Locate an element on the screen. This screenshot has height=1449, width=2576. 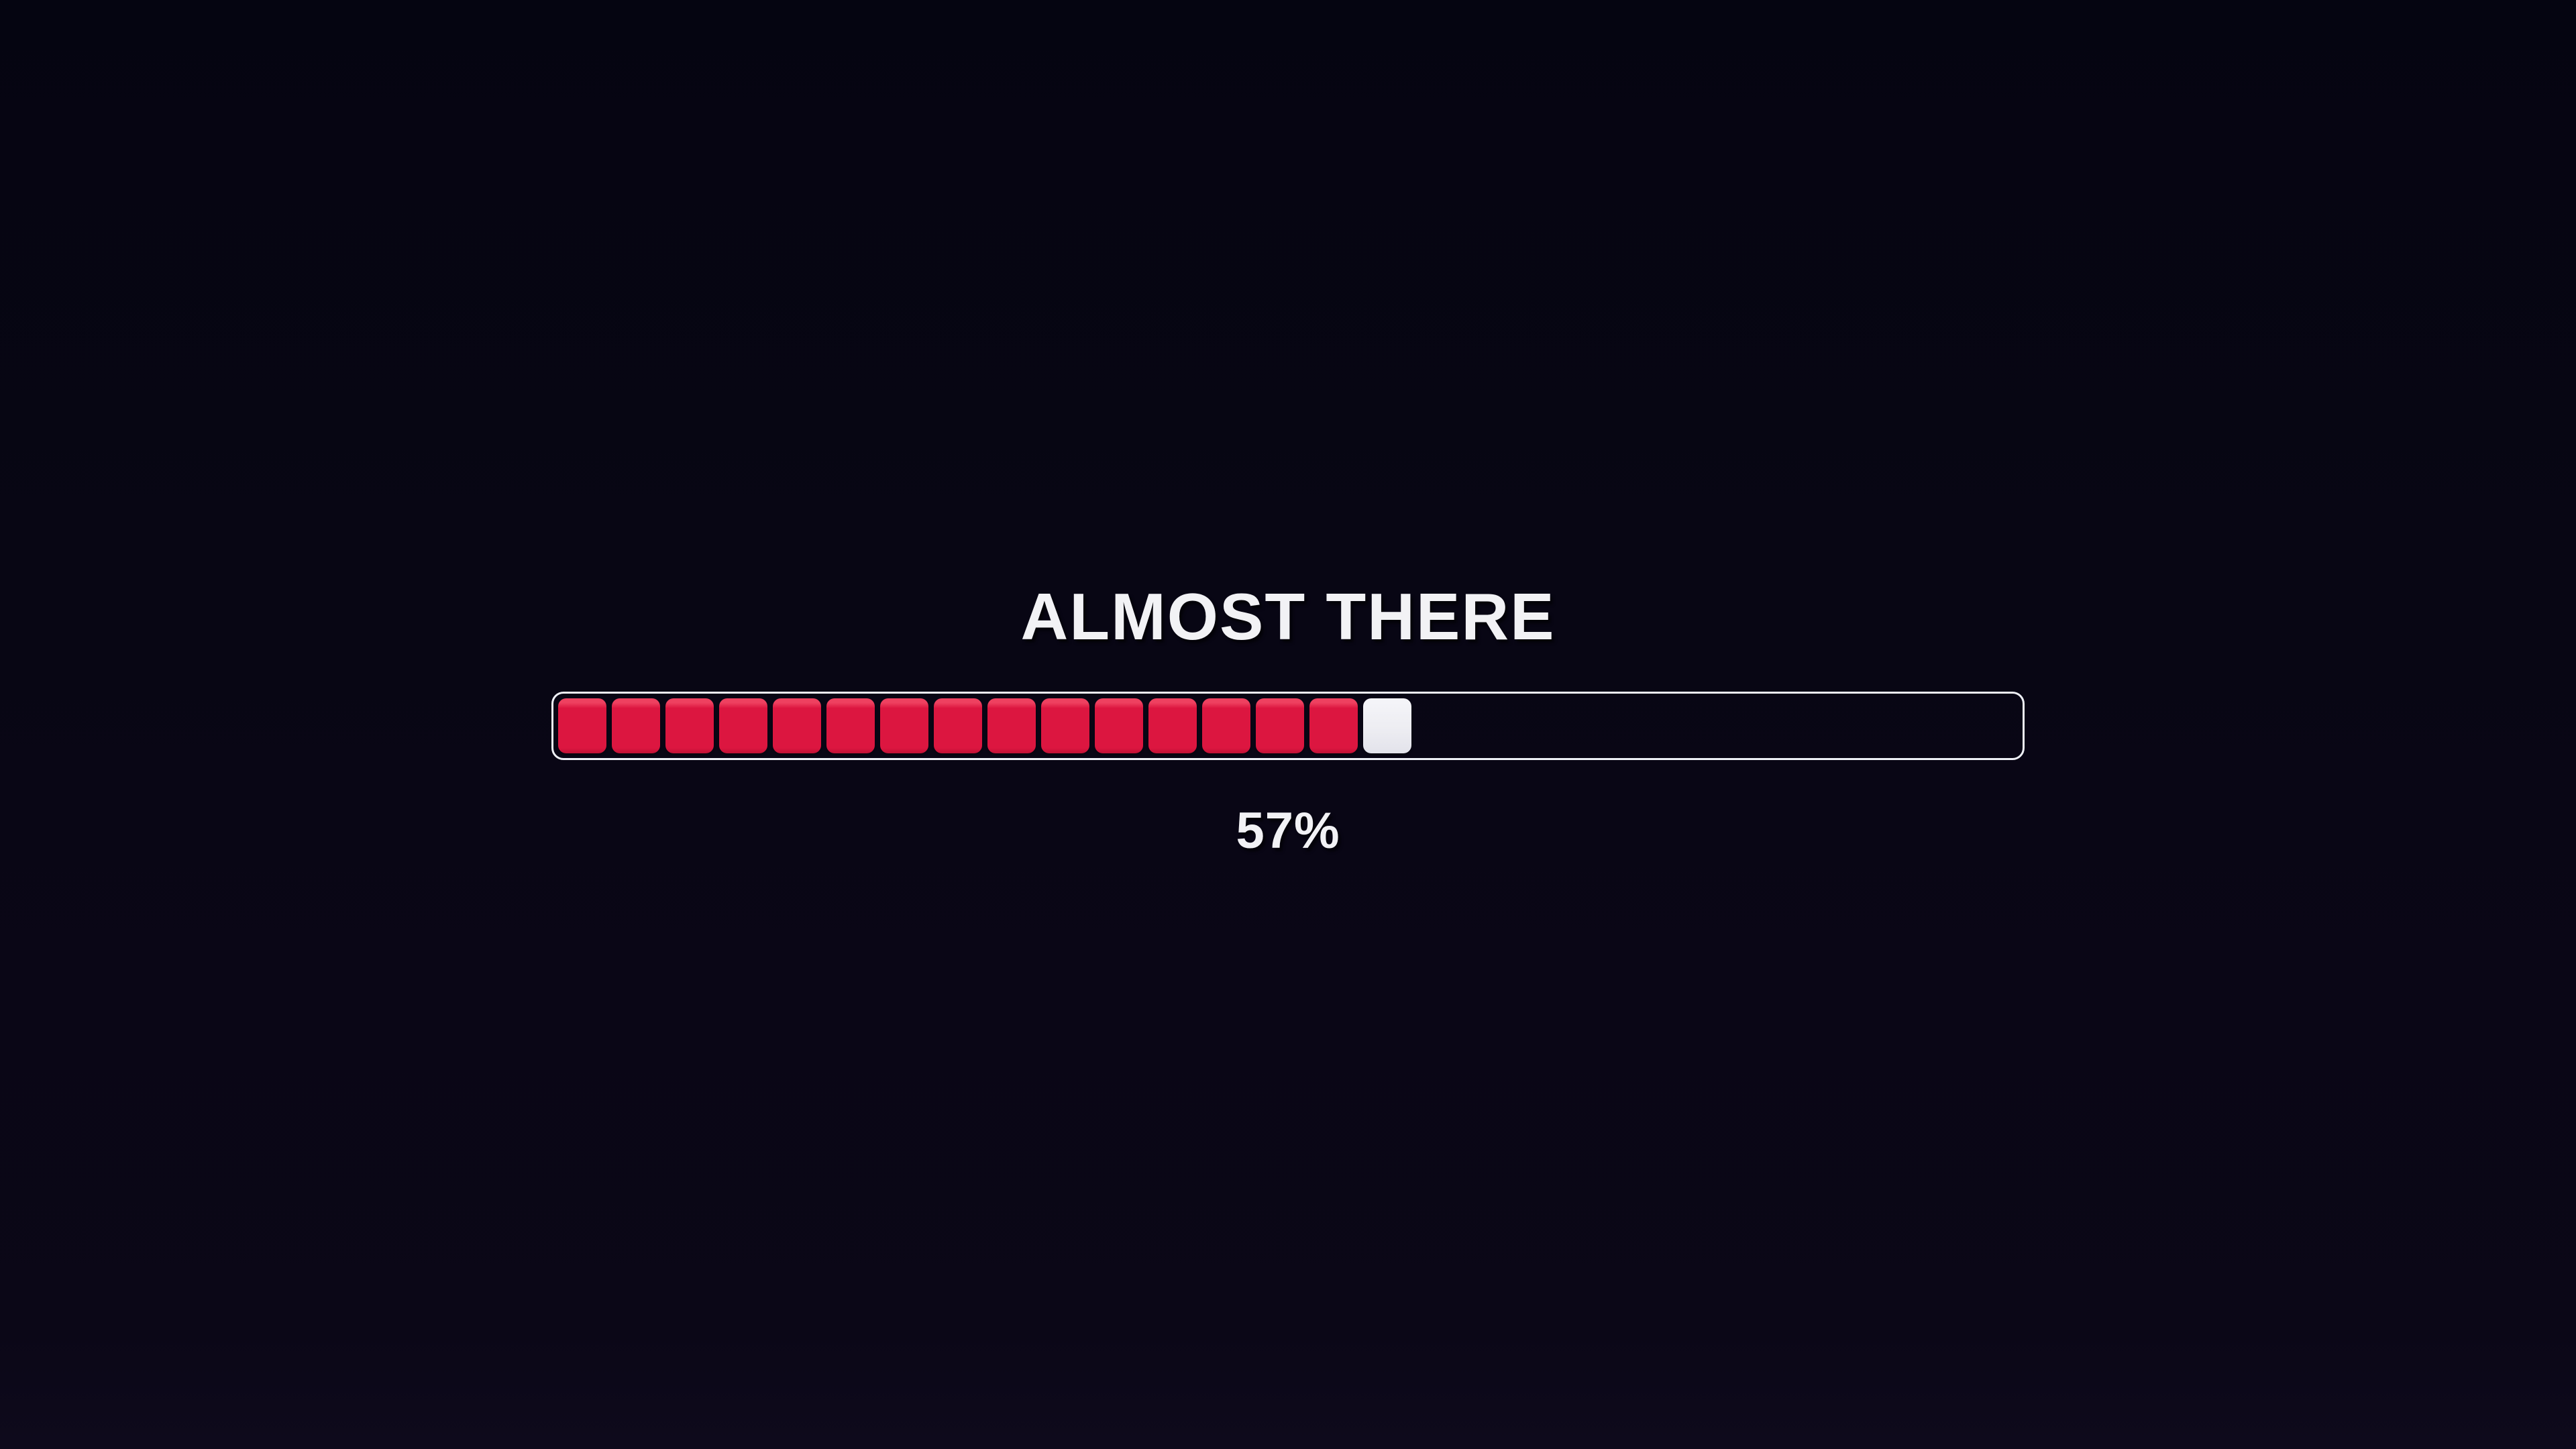
progress-percent: 57% is located at coordinates (1288, 830).